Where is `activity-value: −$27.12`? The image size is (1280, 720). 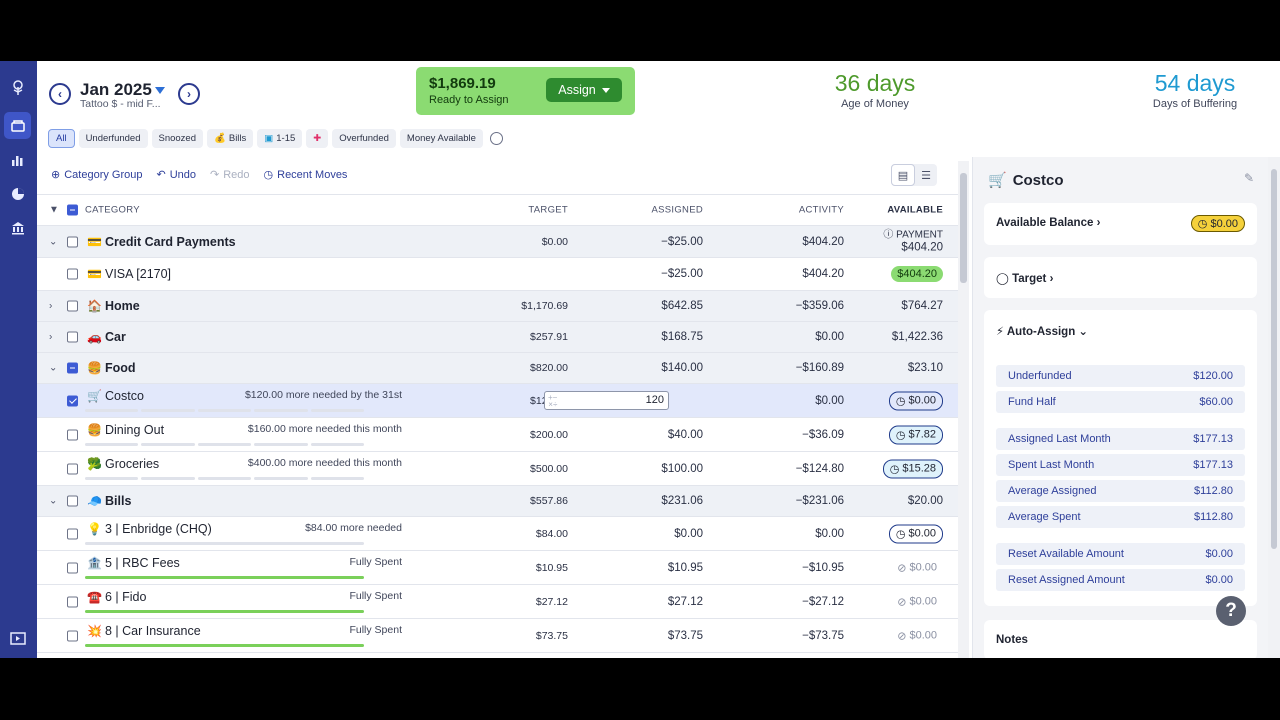
activity-value: −$27.12 is located at coordinates (823, 601).